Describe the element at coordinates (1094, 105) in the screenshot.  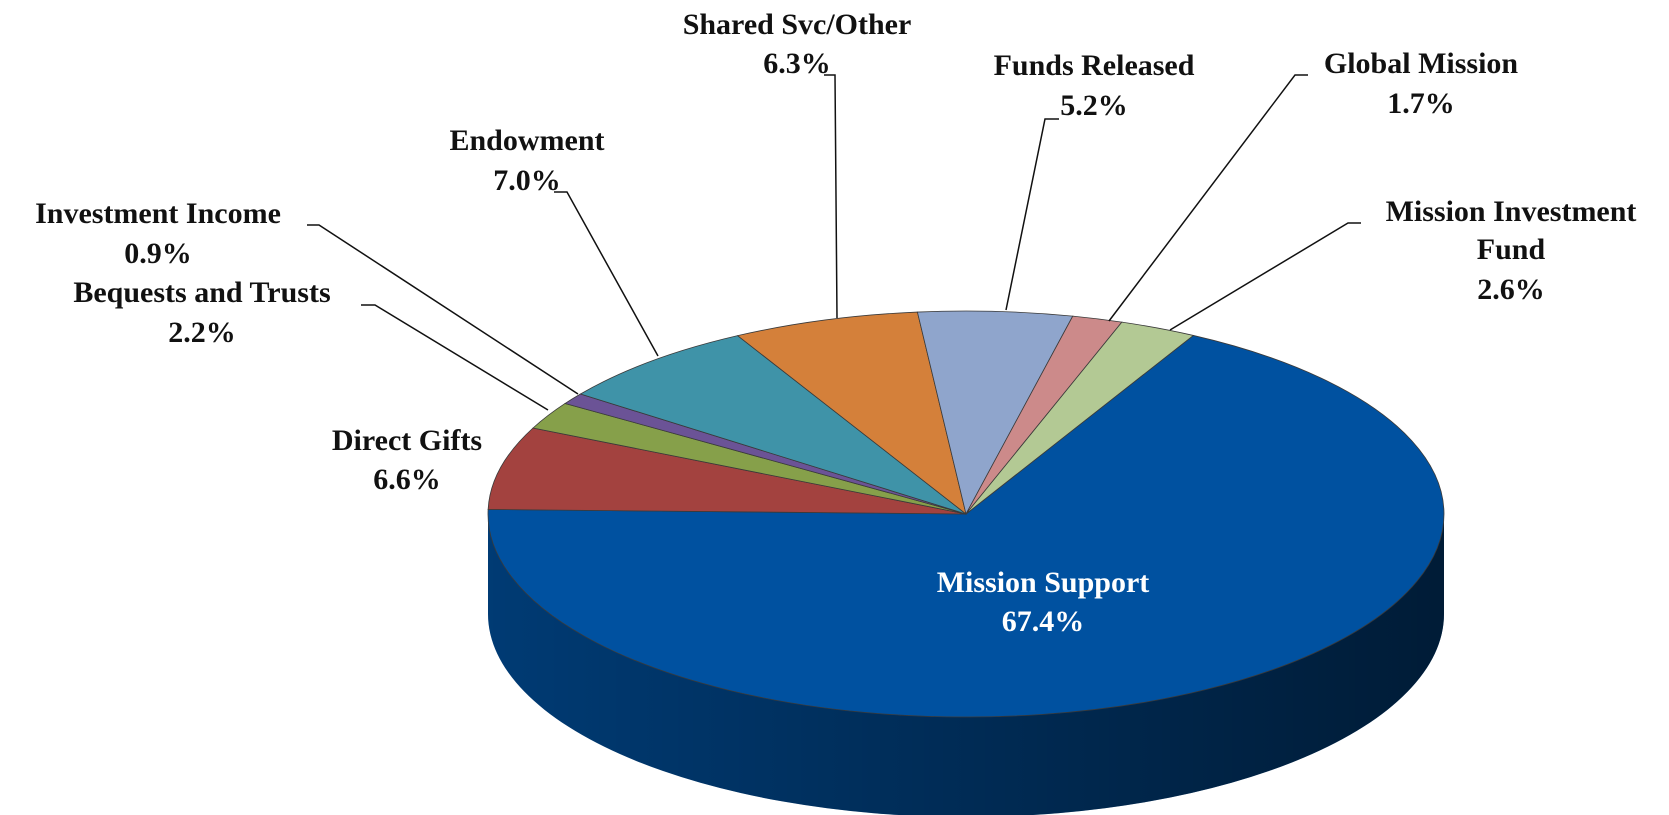
I see `value-label: 5.2%` at that location.